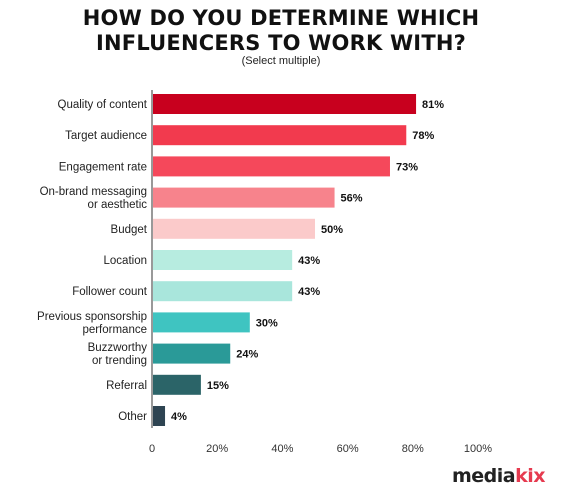 Image resolution: width=562 pixels, height=499 pixels. I want to click on bar-value-label: 50%, so click(332, 230).